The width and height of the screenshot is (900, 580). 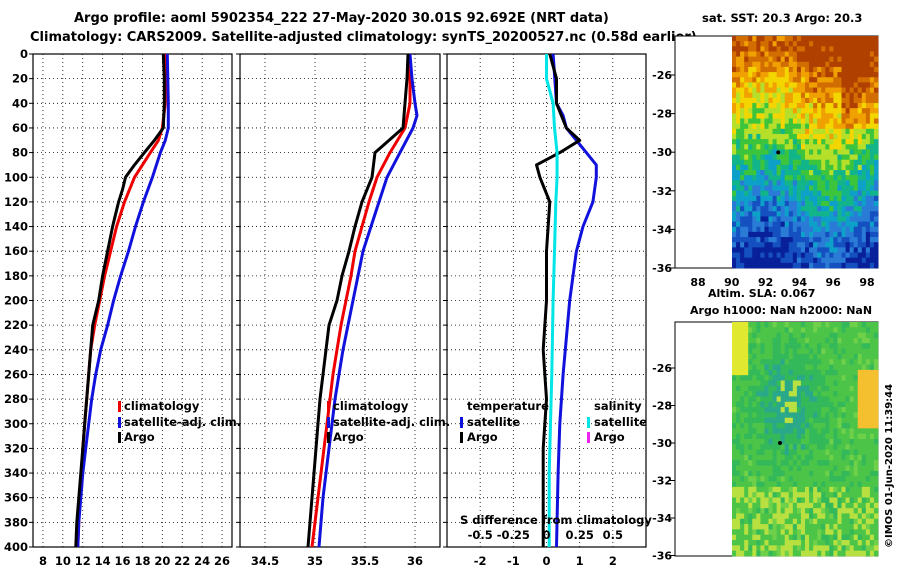 What do you see at coordinates (265, 561) in the screenshot?
I see `x-tick-label: 34.5` at bounding box center [265, 561].